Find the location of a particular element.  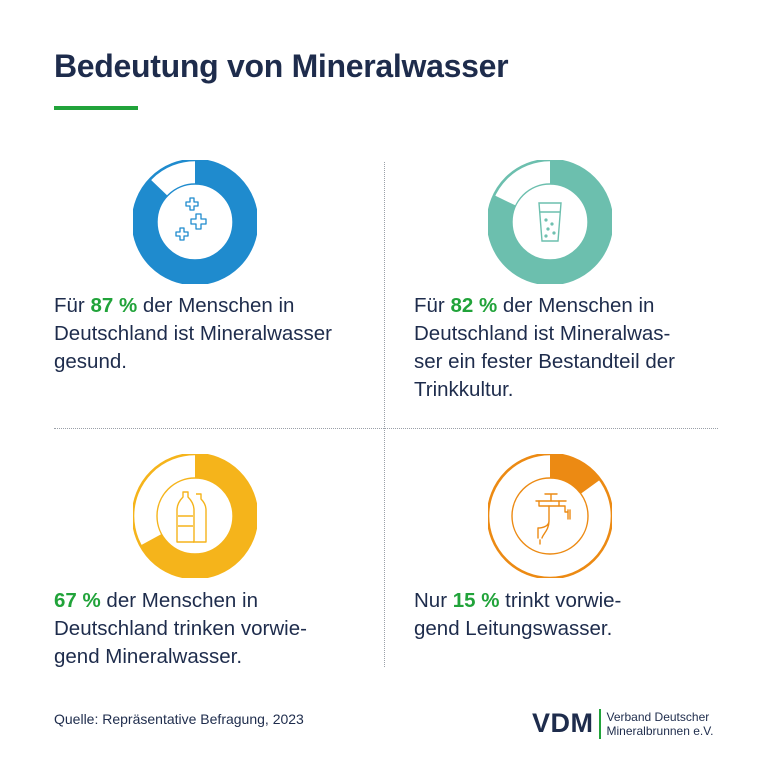

donut-chart-tapwater is located at coordinates (550, 516).